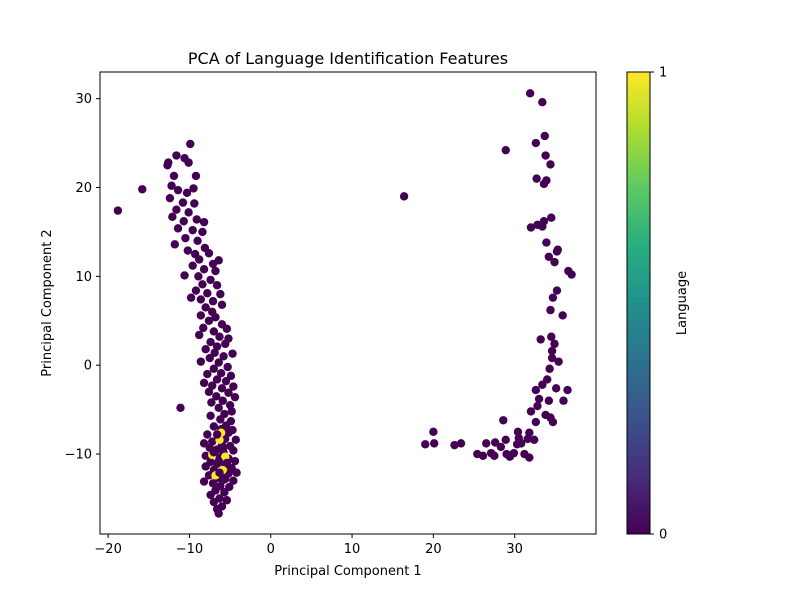 This screenshot has height=600, width=800. I want to click on colorbar-label: Language, so click(682, 303).